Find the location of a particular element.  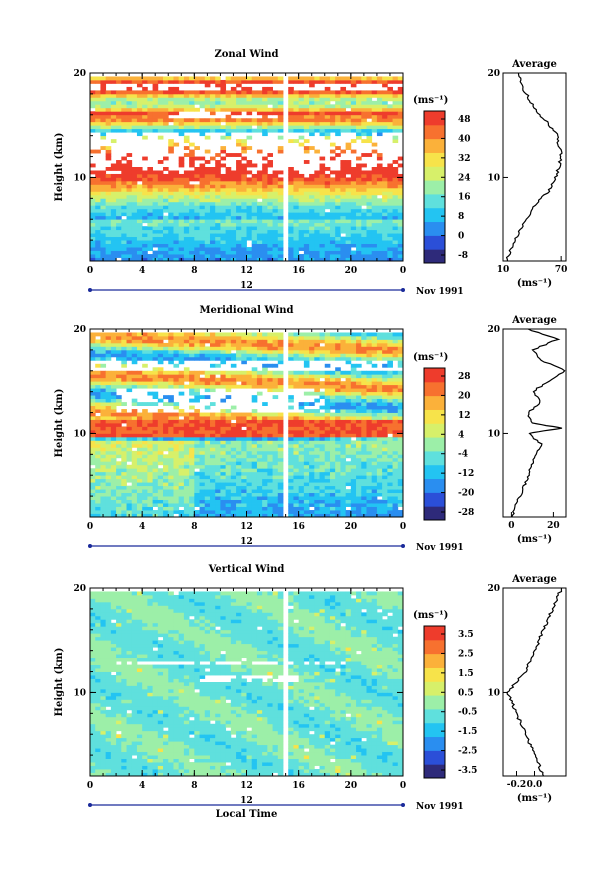

colorbar-swatch is located at coordinates (434, 159).